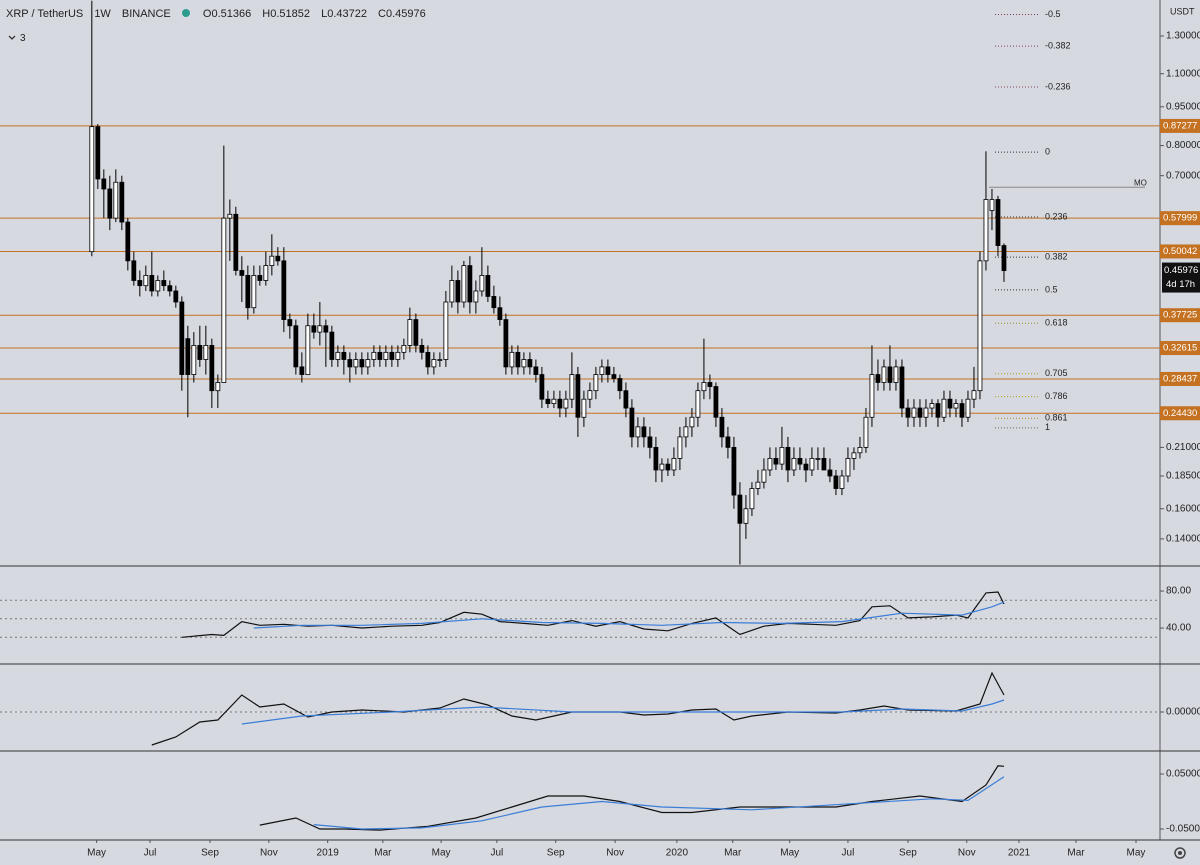  What do you see at coordinates (1056, 216) in the screenshot?
I see `fib-label: 0.236` at bounding box center [1056, 216].